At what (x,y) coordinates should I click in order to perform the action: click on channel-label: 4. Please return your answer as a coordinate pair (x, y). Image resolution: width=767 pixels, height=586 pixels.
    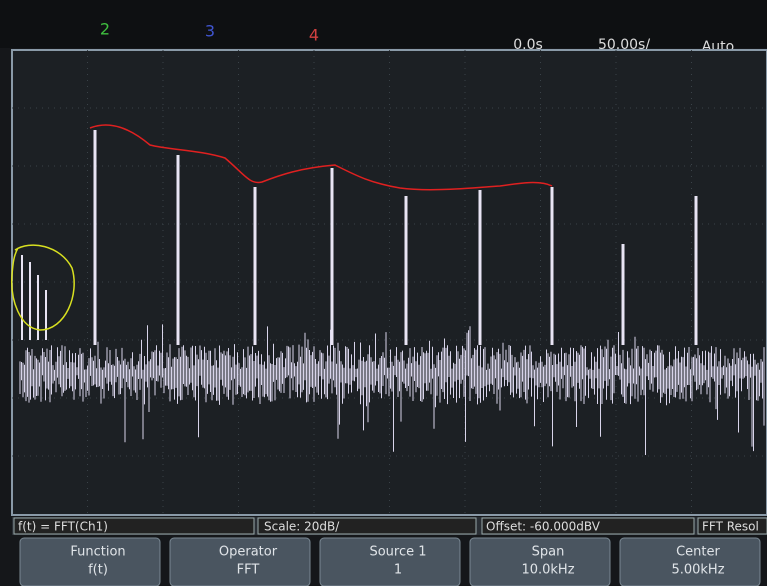
    Looking at the image, I should click on (314, 35).